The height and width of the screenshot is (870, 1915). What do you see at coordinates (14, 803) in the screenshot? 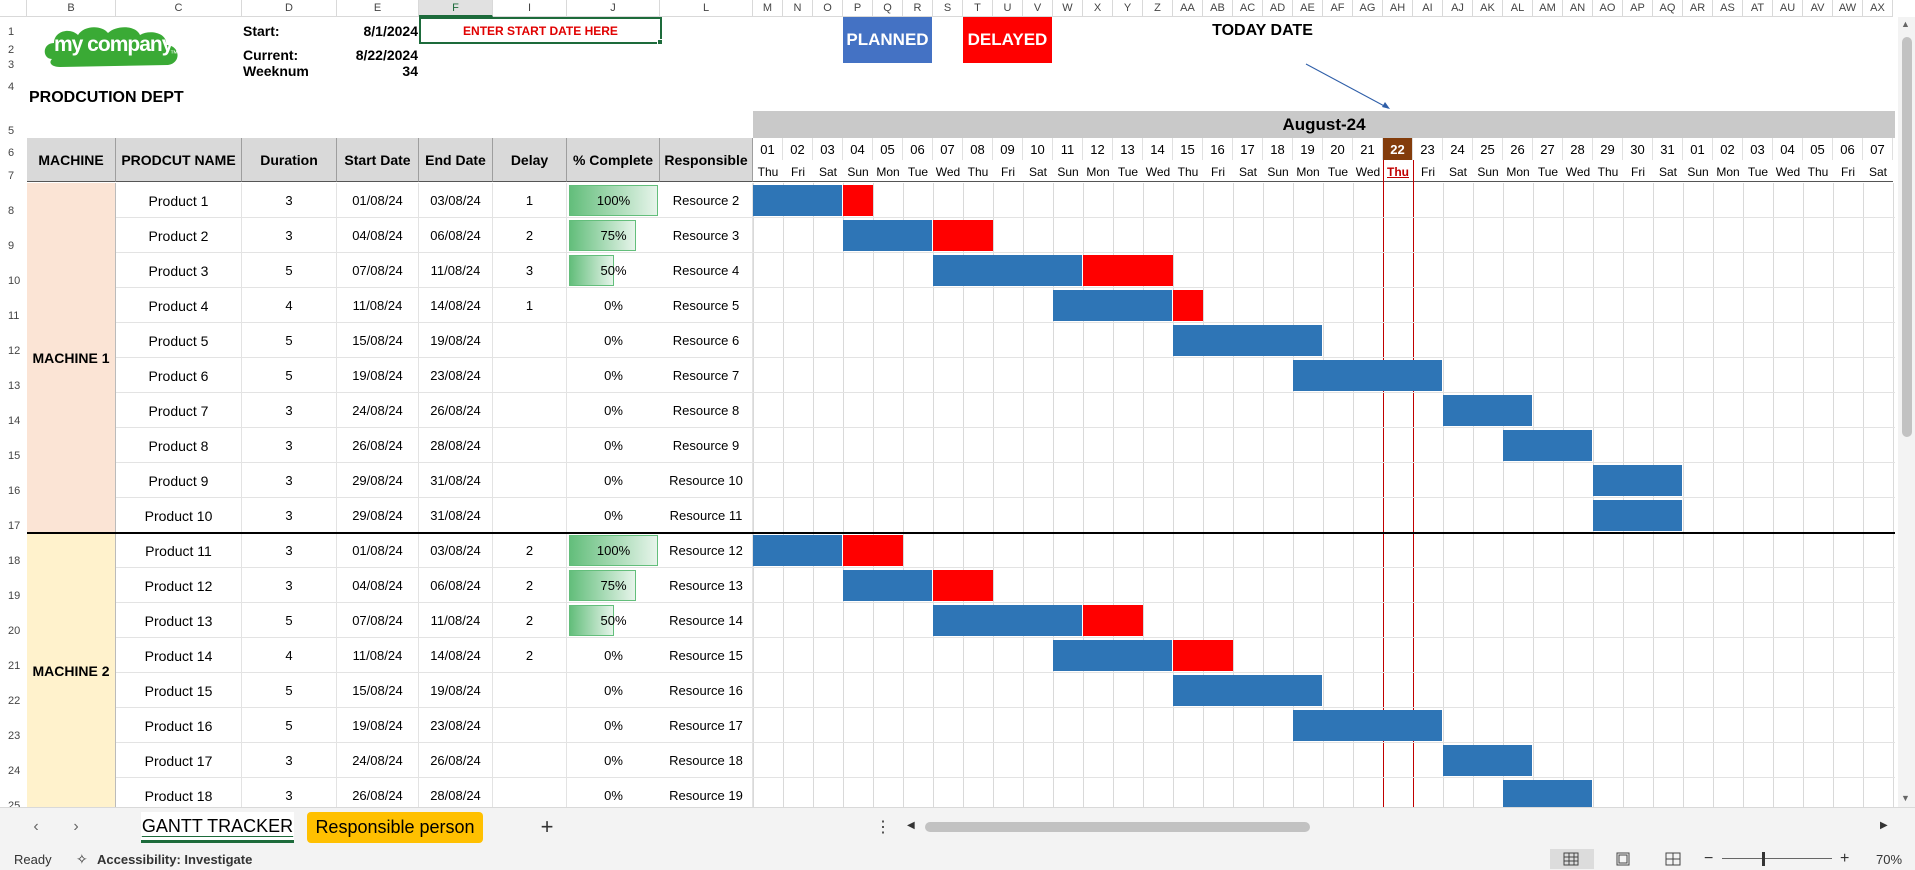
I see `row-header: 25` at bounding box center [14, 803].